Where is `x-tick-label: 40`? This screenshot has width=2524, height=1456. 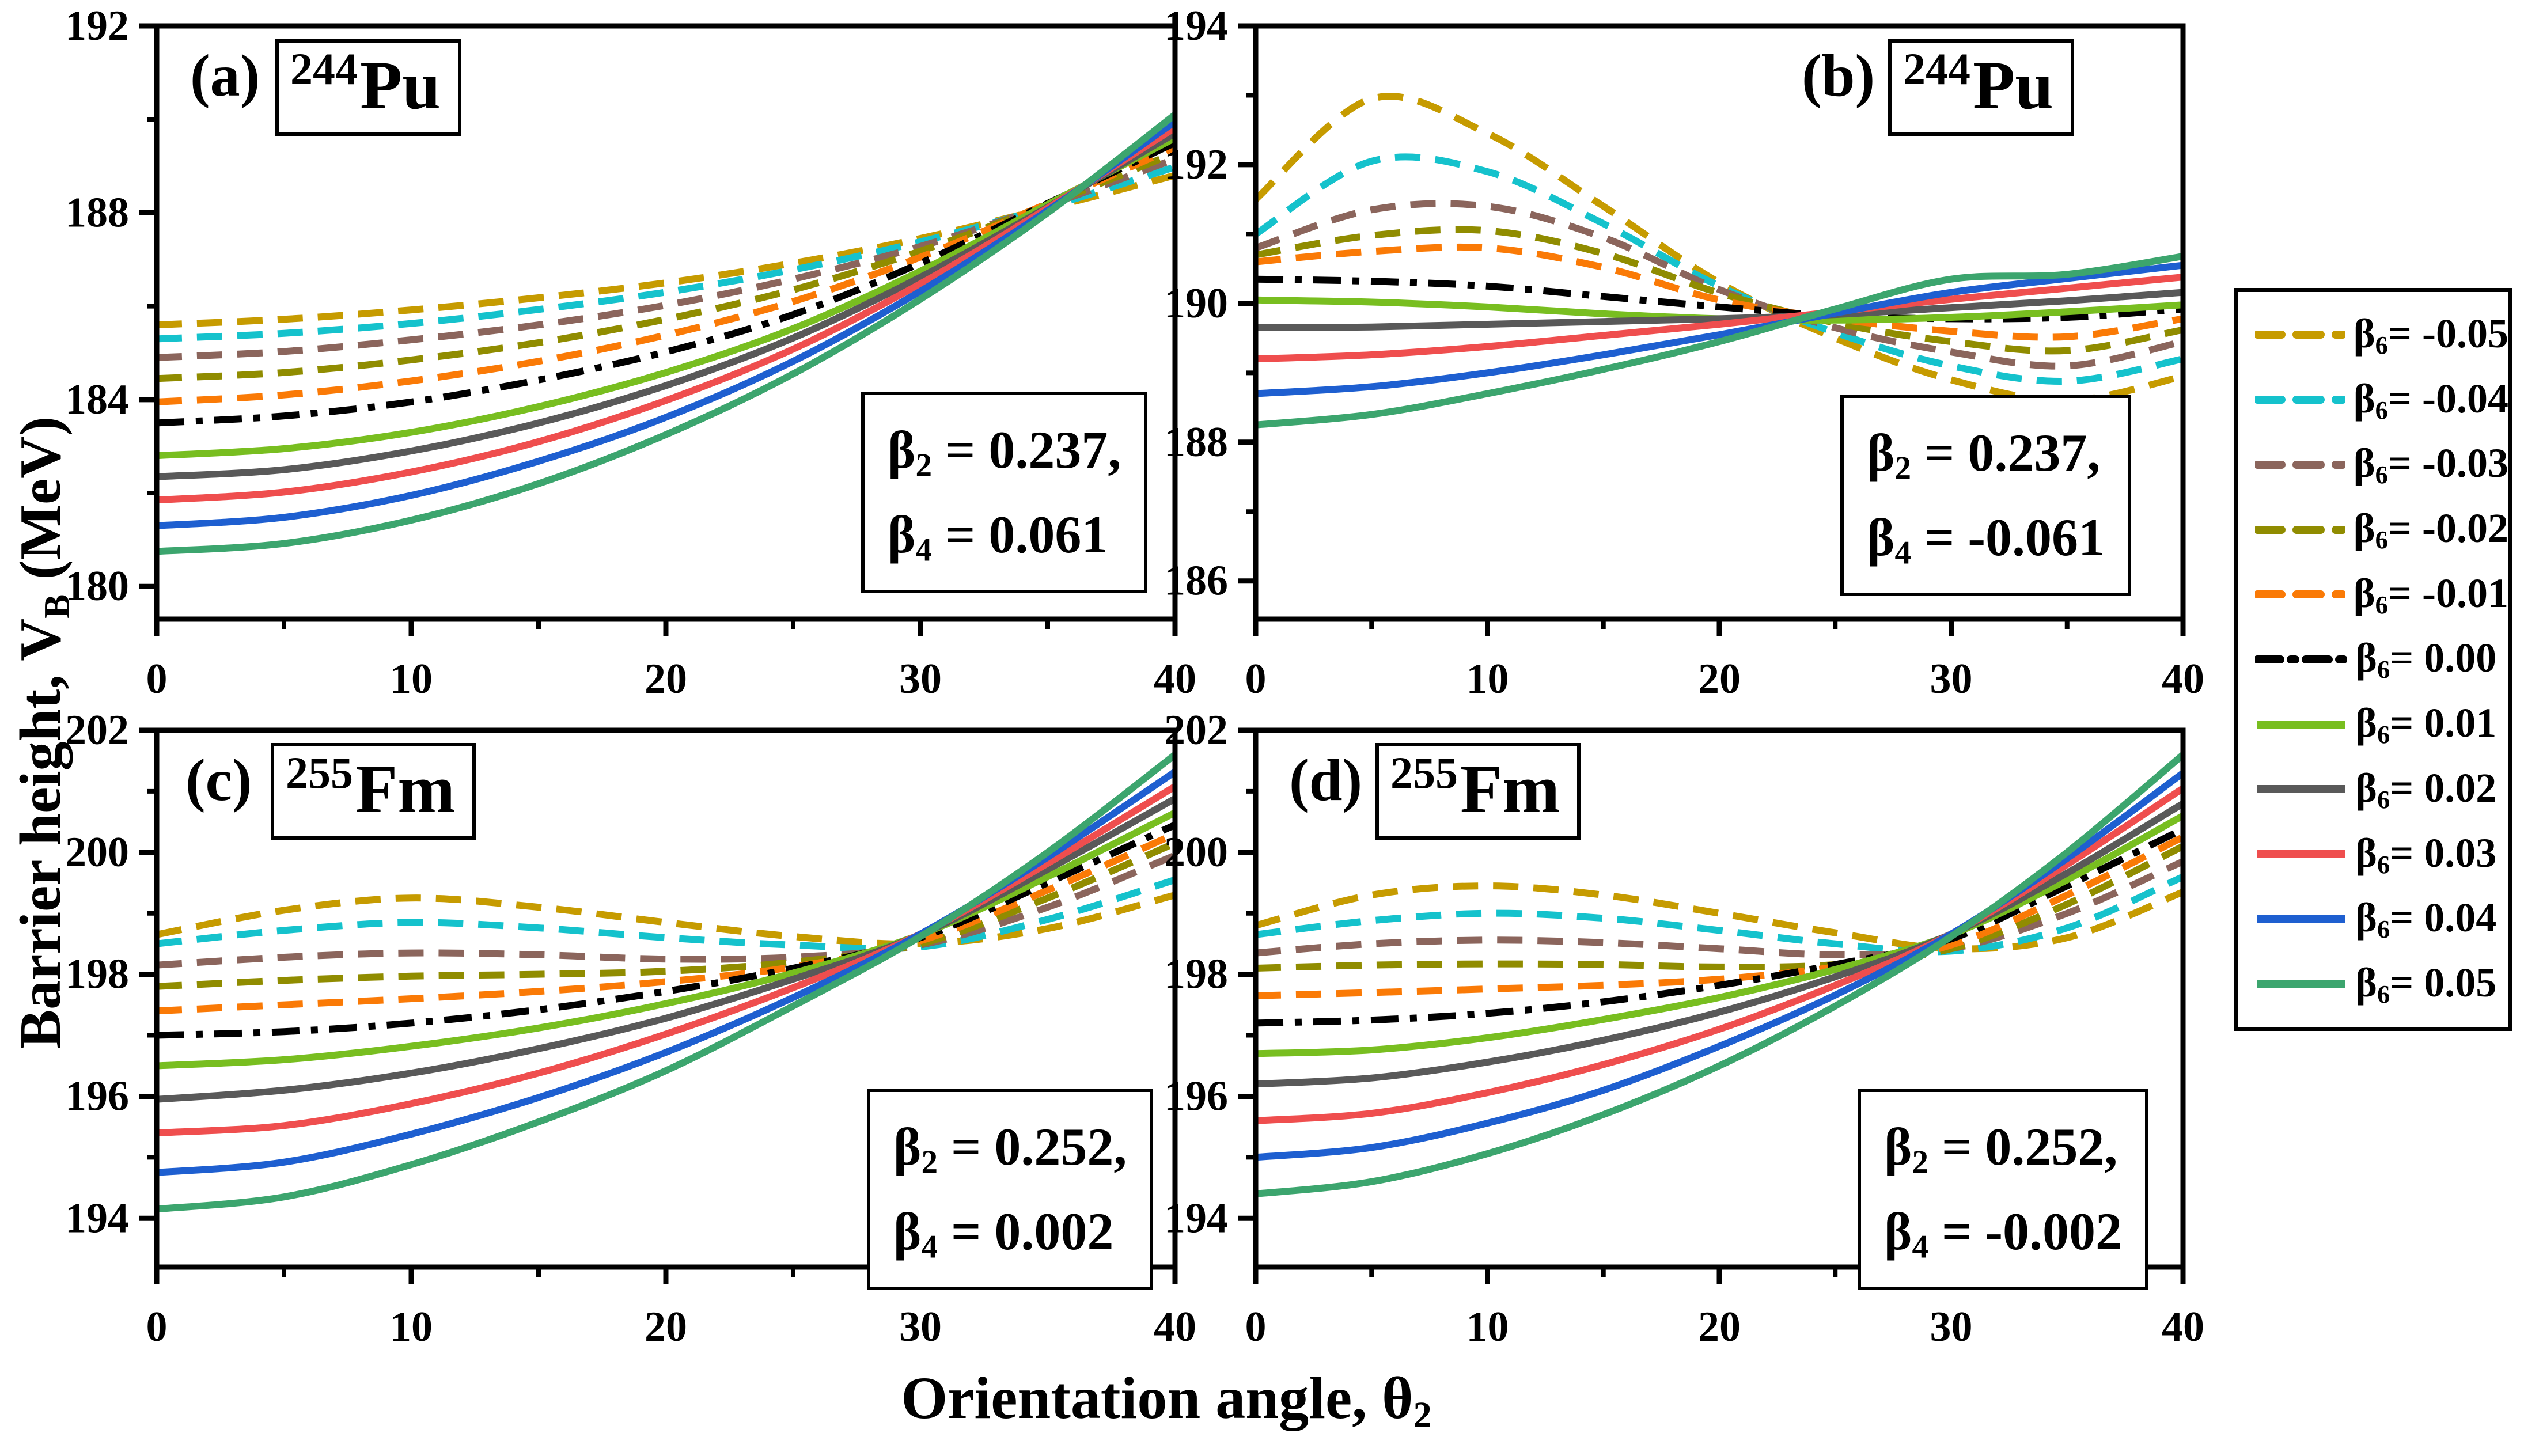 x-tick-label: 40 is located at coordinates (2183, 1327).